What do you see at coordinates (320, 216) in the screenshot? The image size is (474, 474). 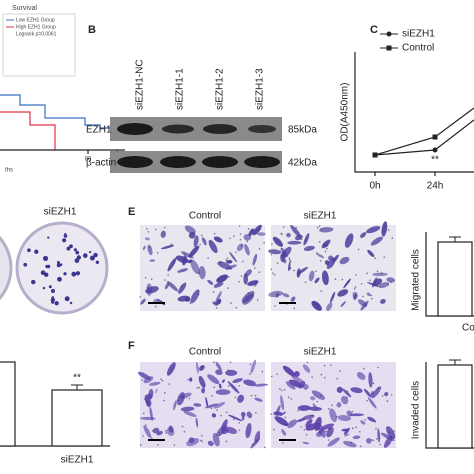 I see `image-label: siEZH1` at bounding box center [320, 216].